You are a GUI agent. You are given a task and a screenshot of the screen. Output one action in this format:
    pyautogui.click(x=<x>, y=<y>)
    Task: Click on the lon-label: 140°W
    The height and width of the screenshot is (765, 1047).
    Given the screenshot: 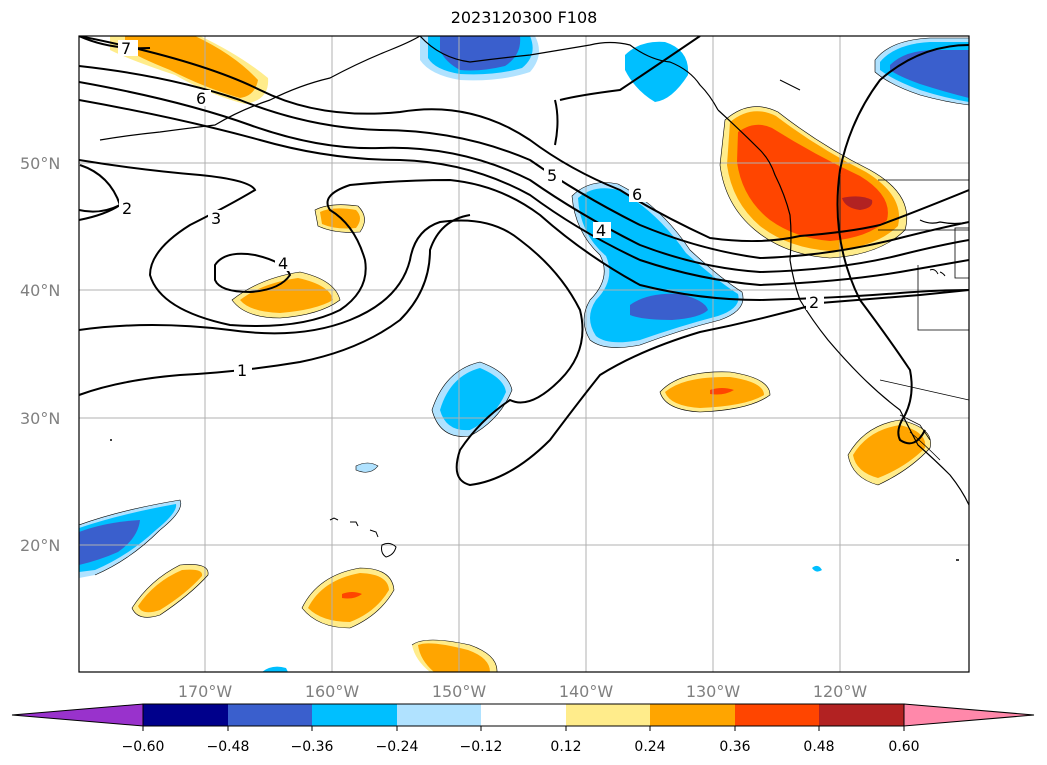 What is the action you would take?
    pyautogui.click(x=586, y=691)
    